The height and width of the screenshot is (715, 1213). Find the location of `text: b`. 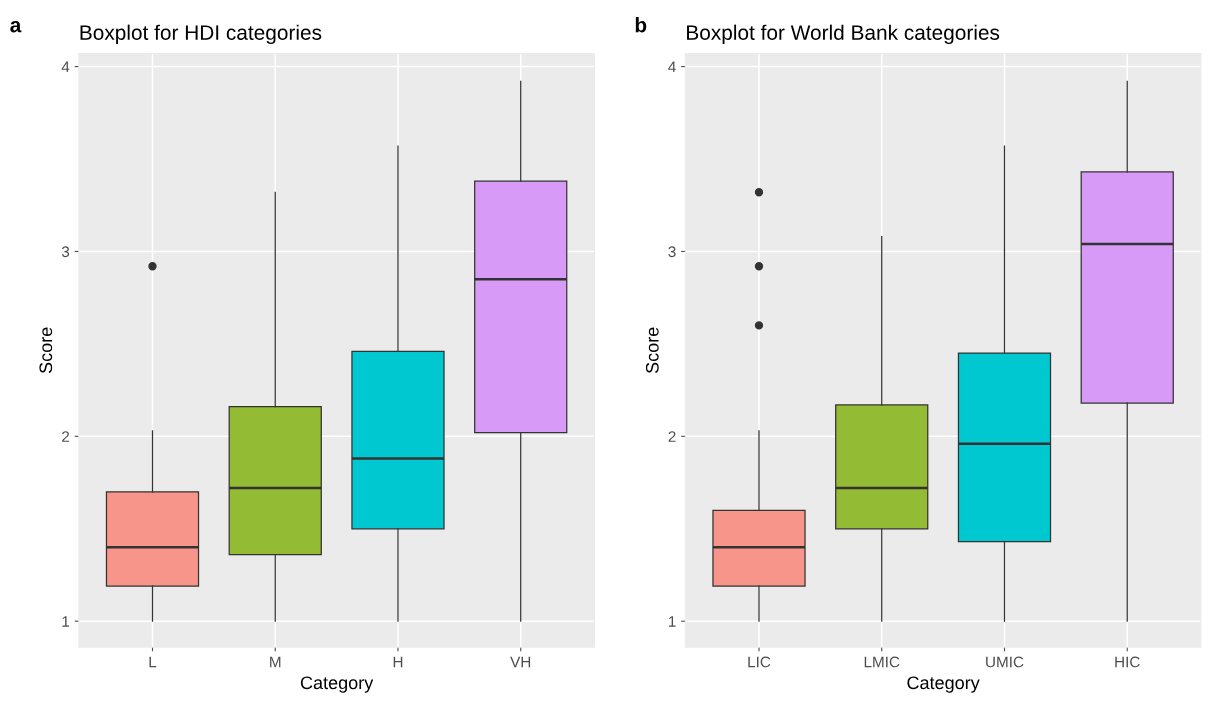

text: b is located at coordinates (641, 25).